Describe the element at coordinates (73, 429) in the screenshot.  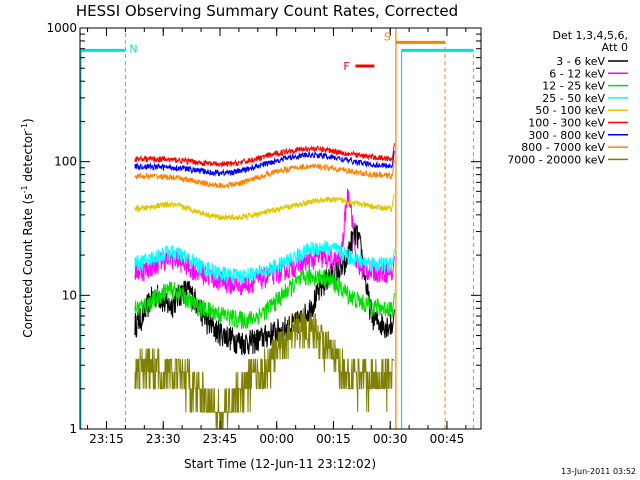
I see `y-tick-label-0: 1` at that location.